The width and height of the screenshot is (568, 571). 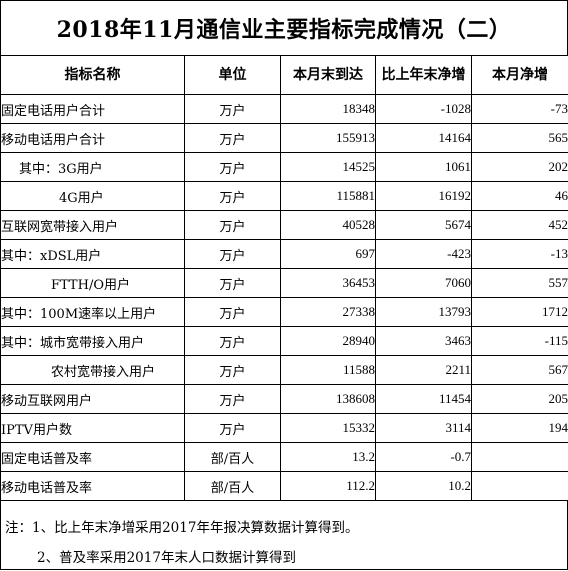 What do you see at coordinates (519, 196) in the screenshot?
I see `row-month: 46` at bounding box center [519, 196].